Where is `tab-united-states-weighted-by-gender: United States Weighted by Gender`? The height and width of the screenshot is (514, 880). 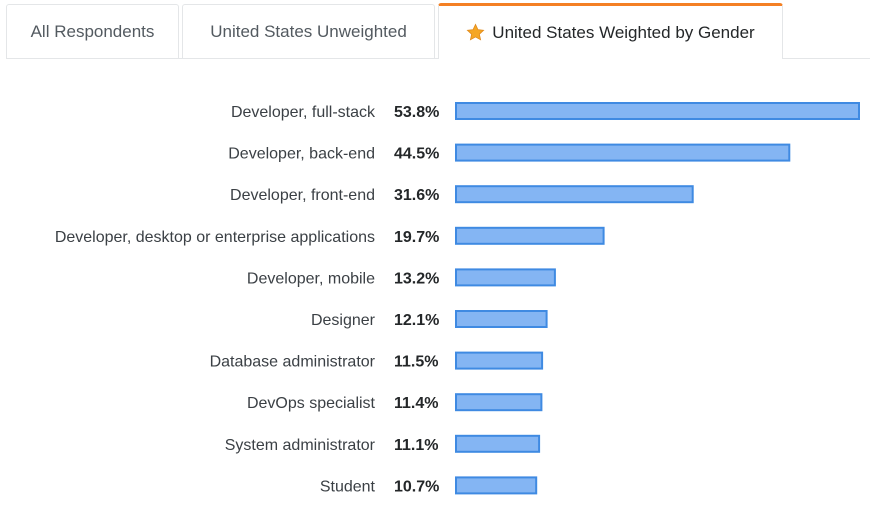 tab-united-states-weighted-by-gender: United States Weighted by Gender is located at coordinates (610, 31).